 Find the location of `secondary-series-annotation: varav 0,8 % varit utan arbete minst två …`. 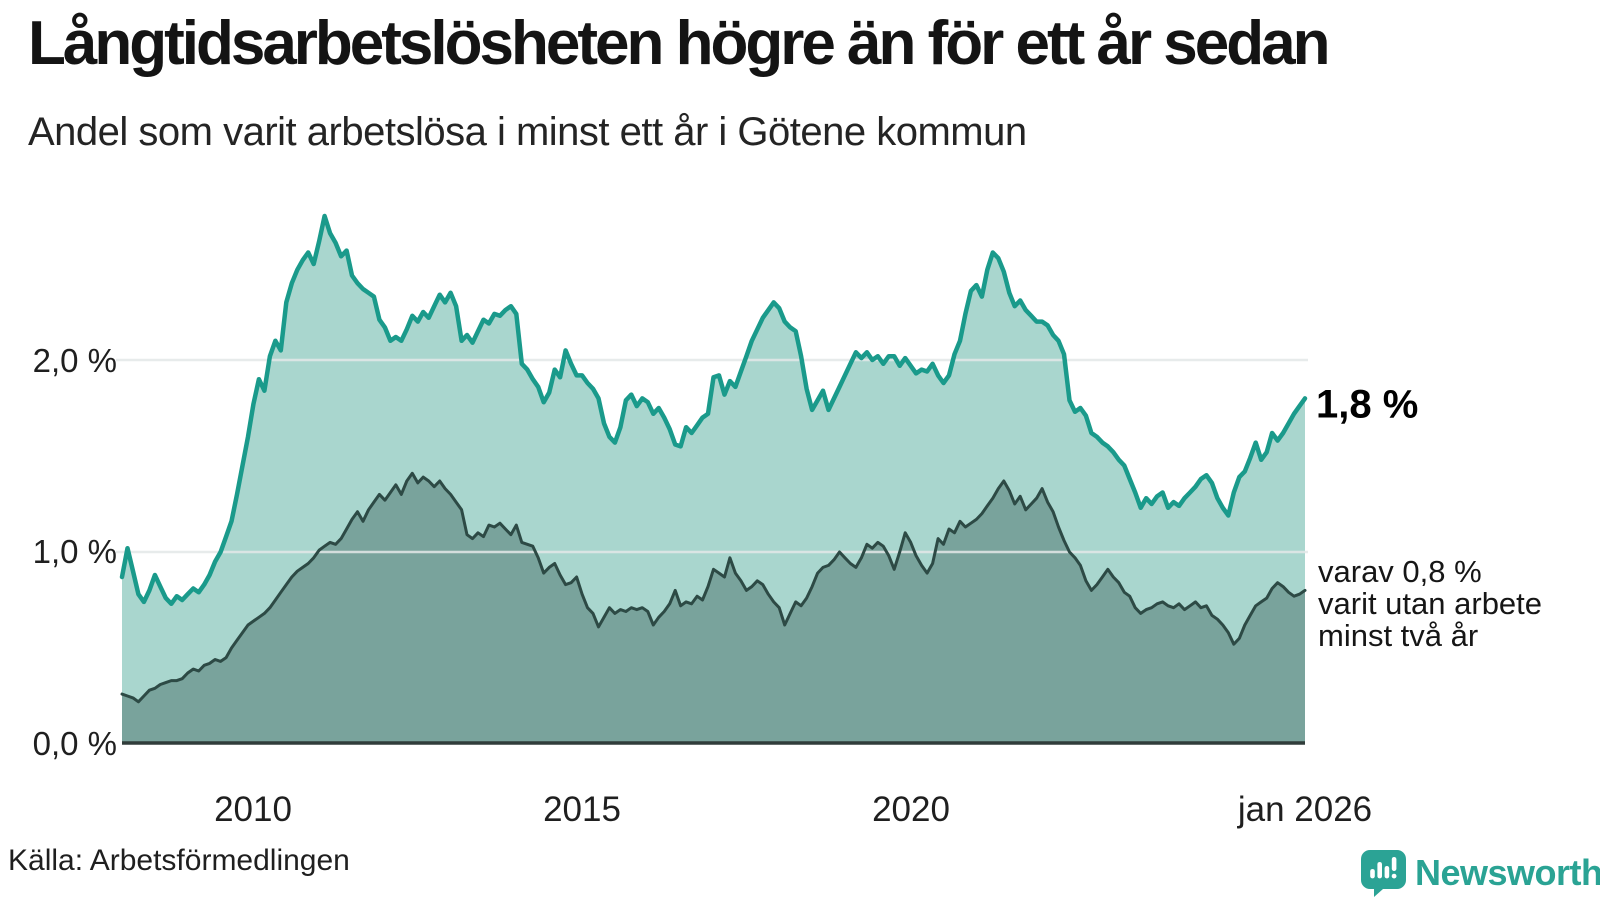

secondary-series-annotation: varav 0,8 % varit utan arbete minst två … is located at coordinates (1430, 604).